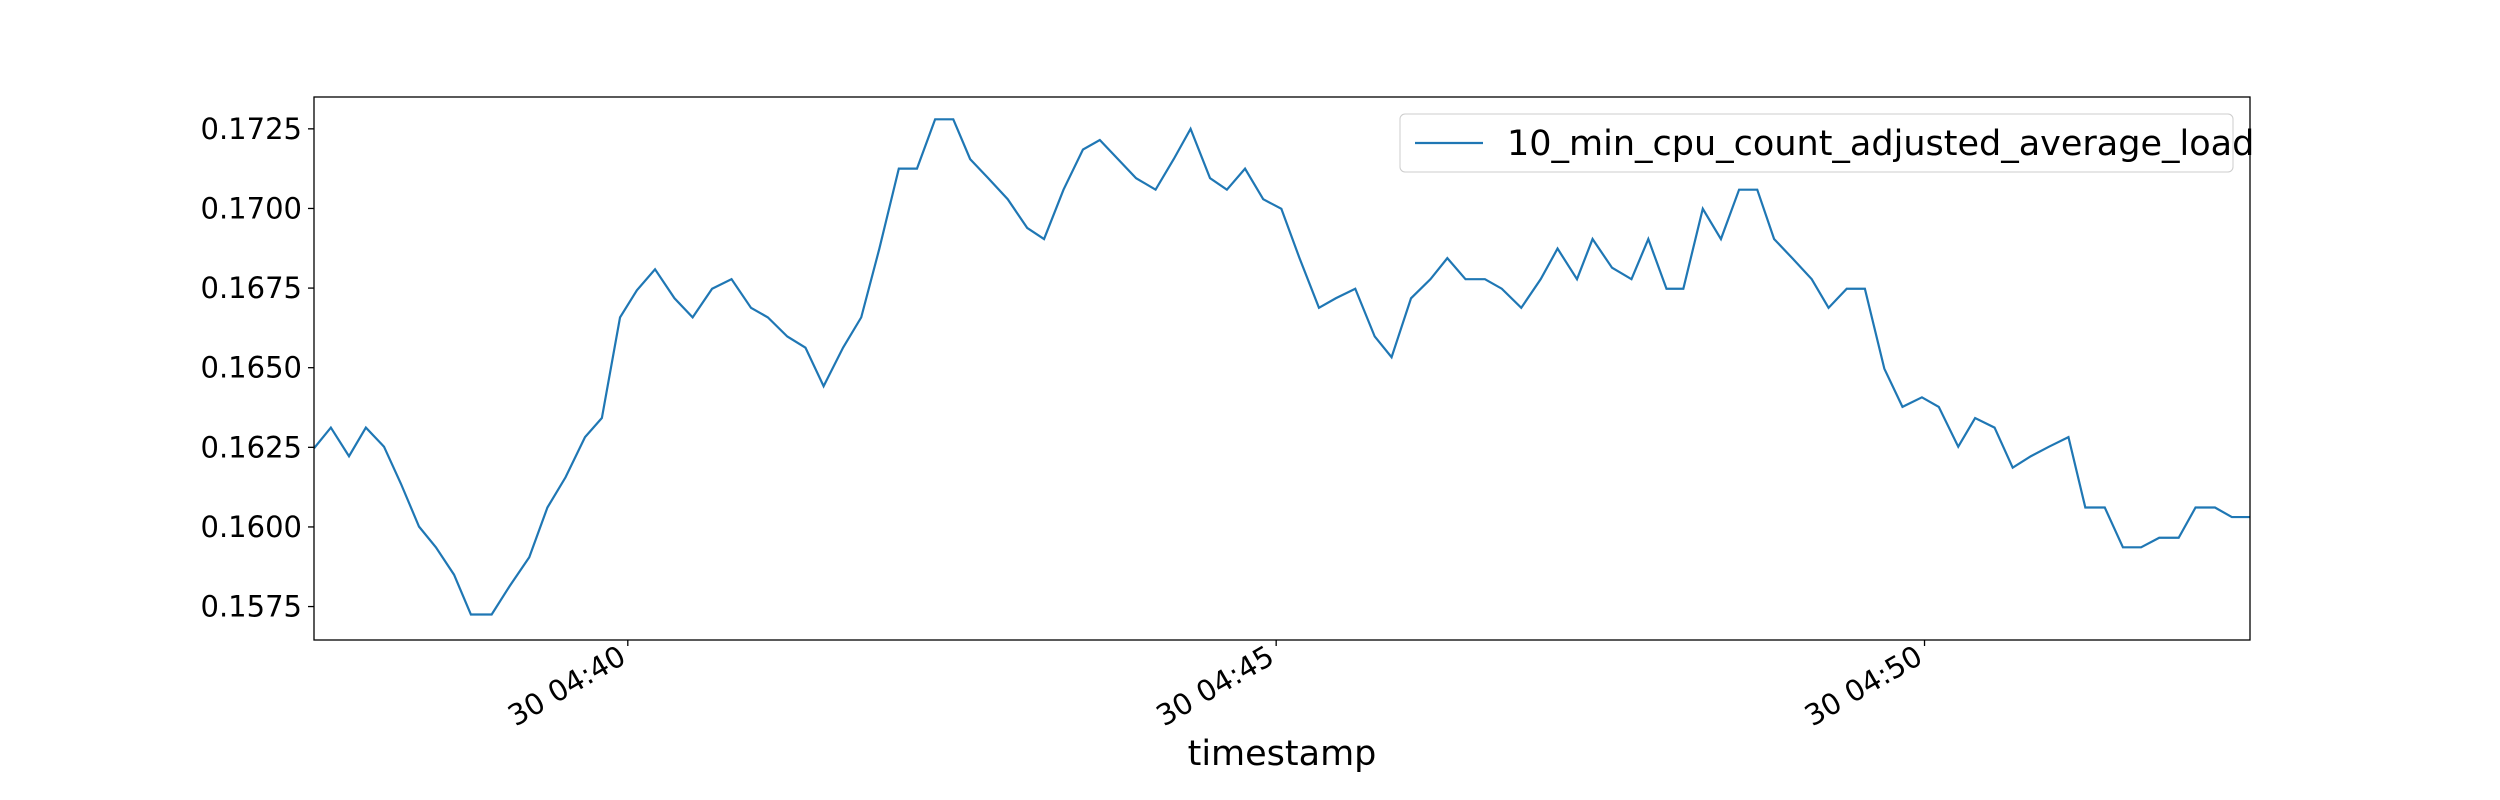 The image size is (2500, 800). Describe the element at coordinates (251, 288) in the screenshot. I see `y-tick-label: 0.1675` at that location.